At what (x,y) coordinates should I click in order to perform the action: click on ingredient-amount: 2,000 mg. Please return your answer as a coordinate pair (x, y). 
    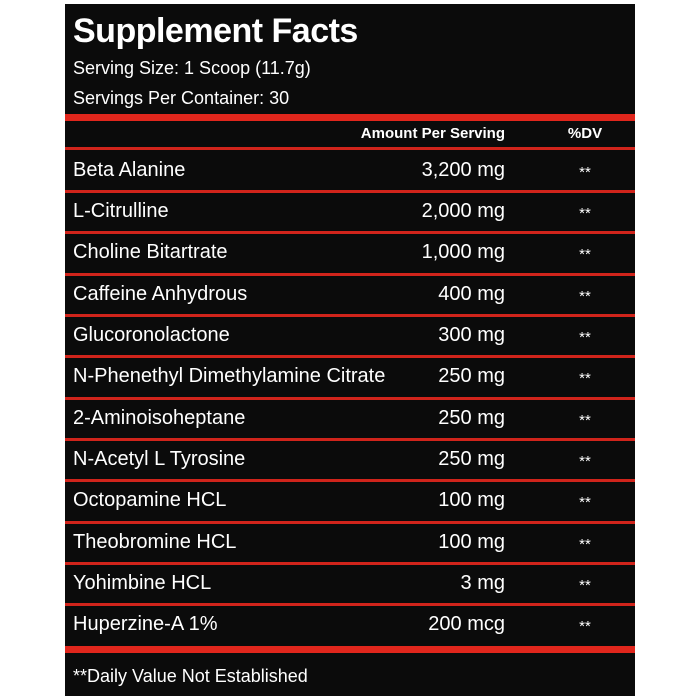
    Looking at the image, I should click on (463, 211).